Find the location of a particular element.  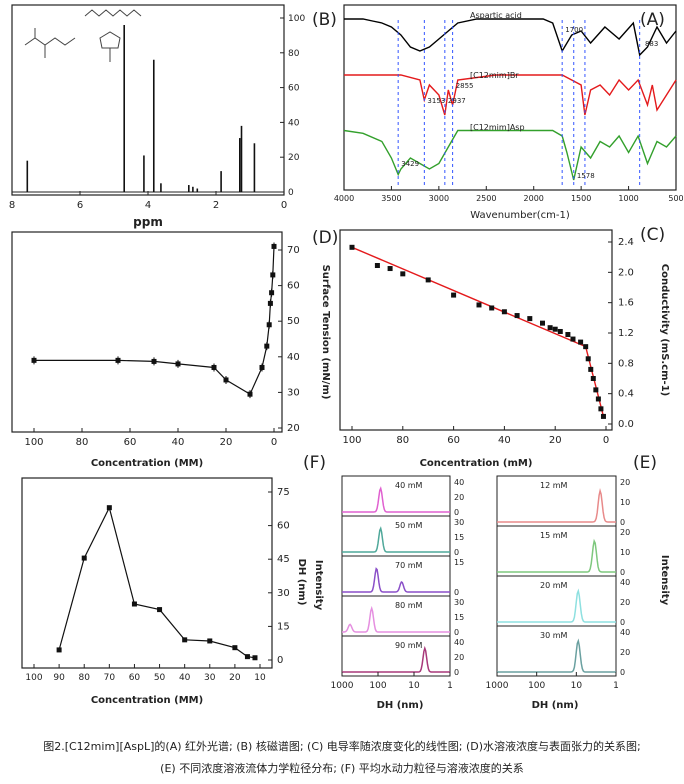

panel-a-x-ticks: 500 1000 1500 2000 2500 3000 3500 4000 is located at coordinates (509, 194).